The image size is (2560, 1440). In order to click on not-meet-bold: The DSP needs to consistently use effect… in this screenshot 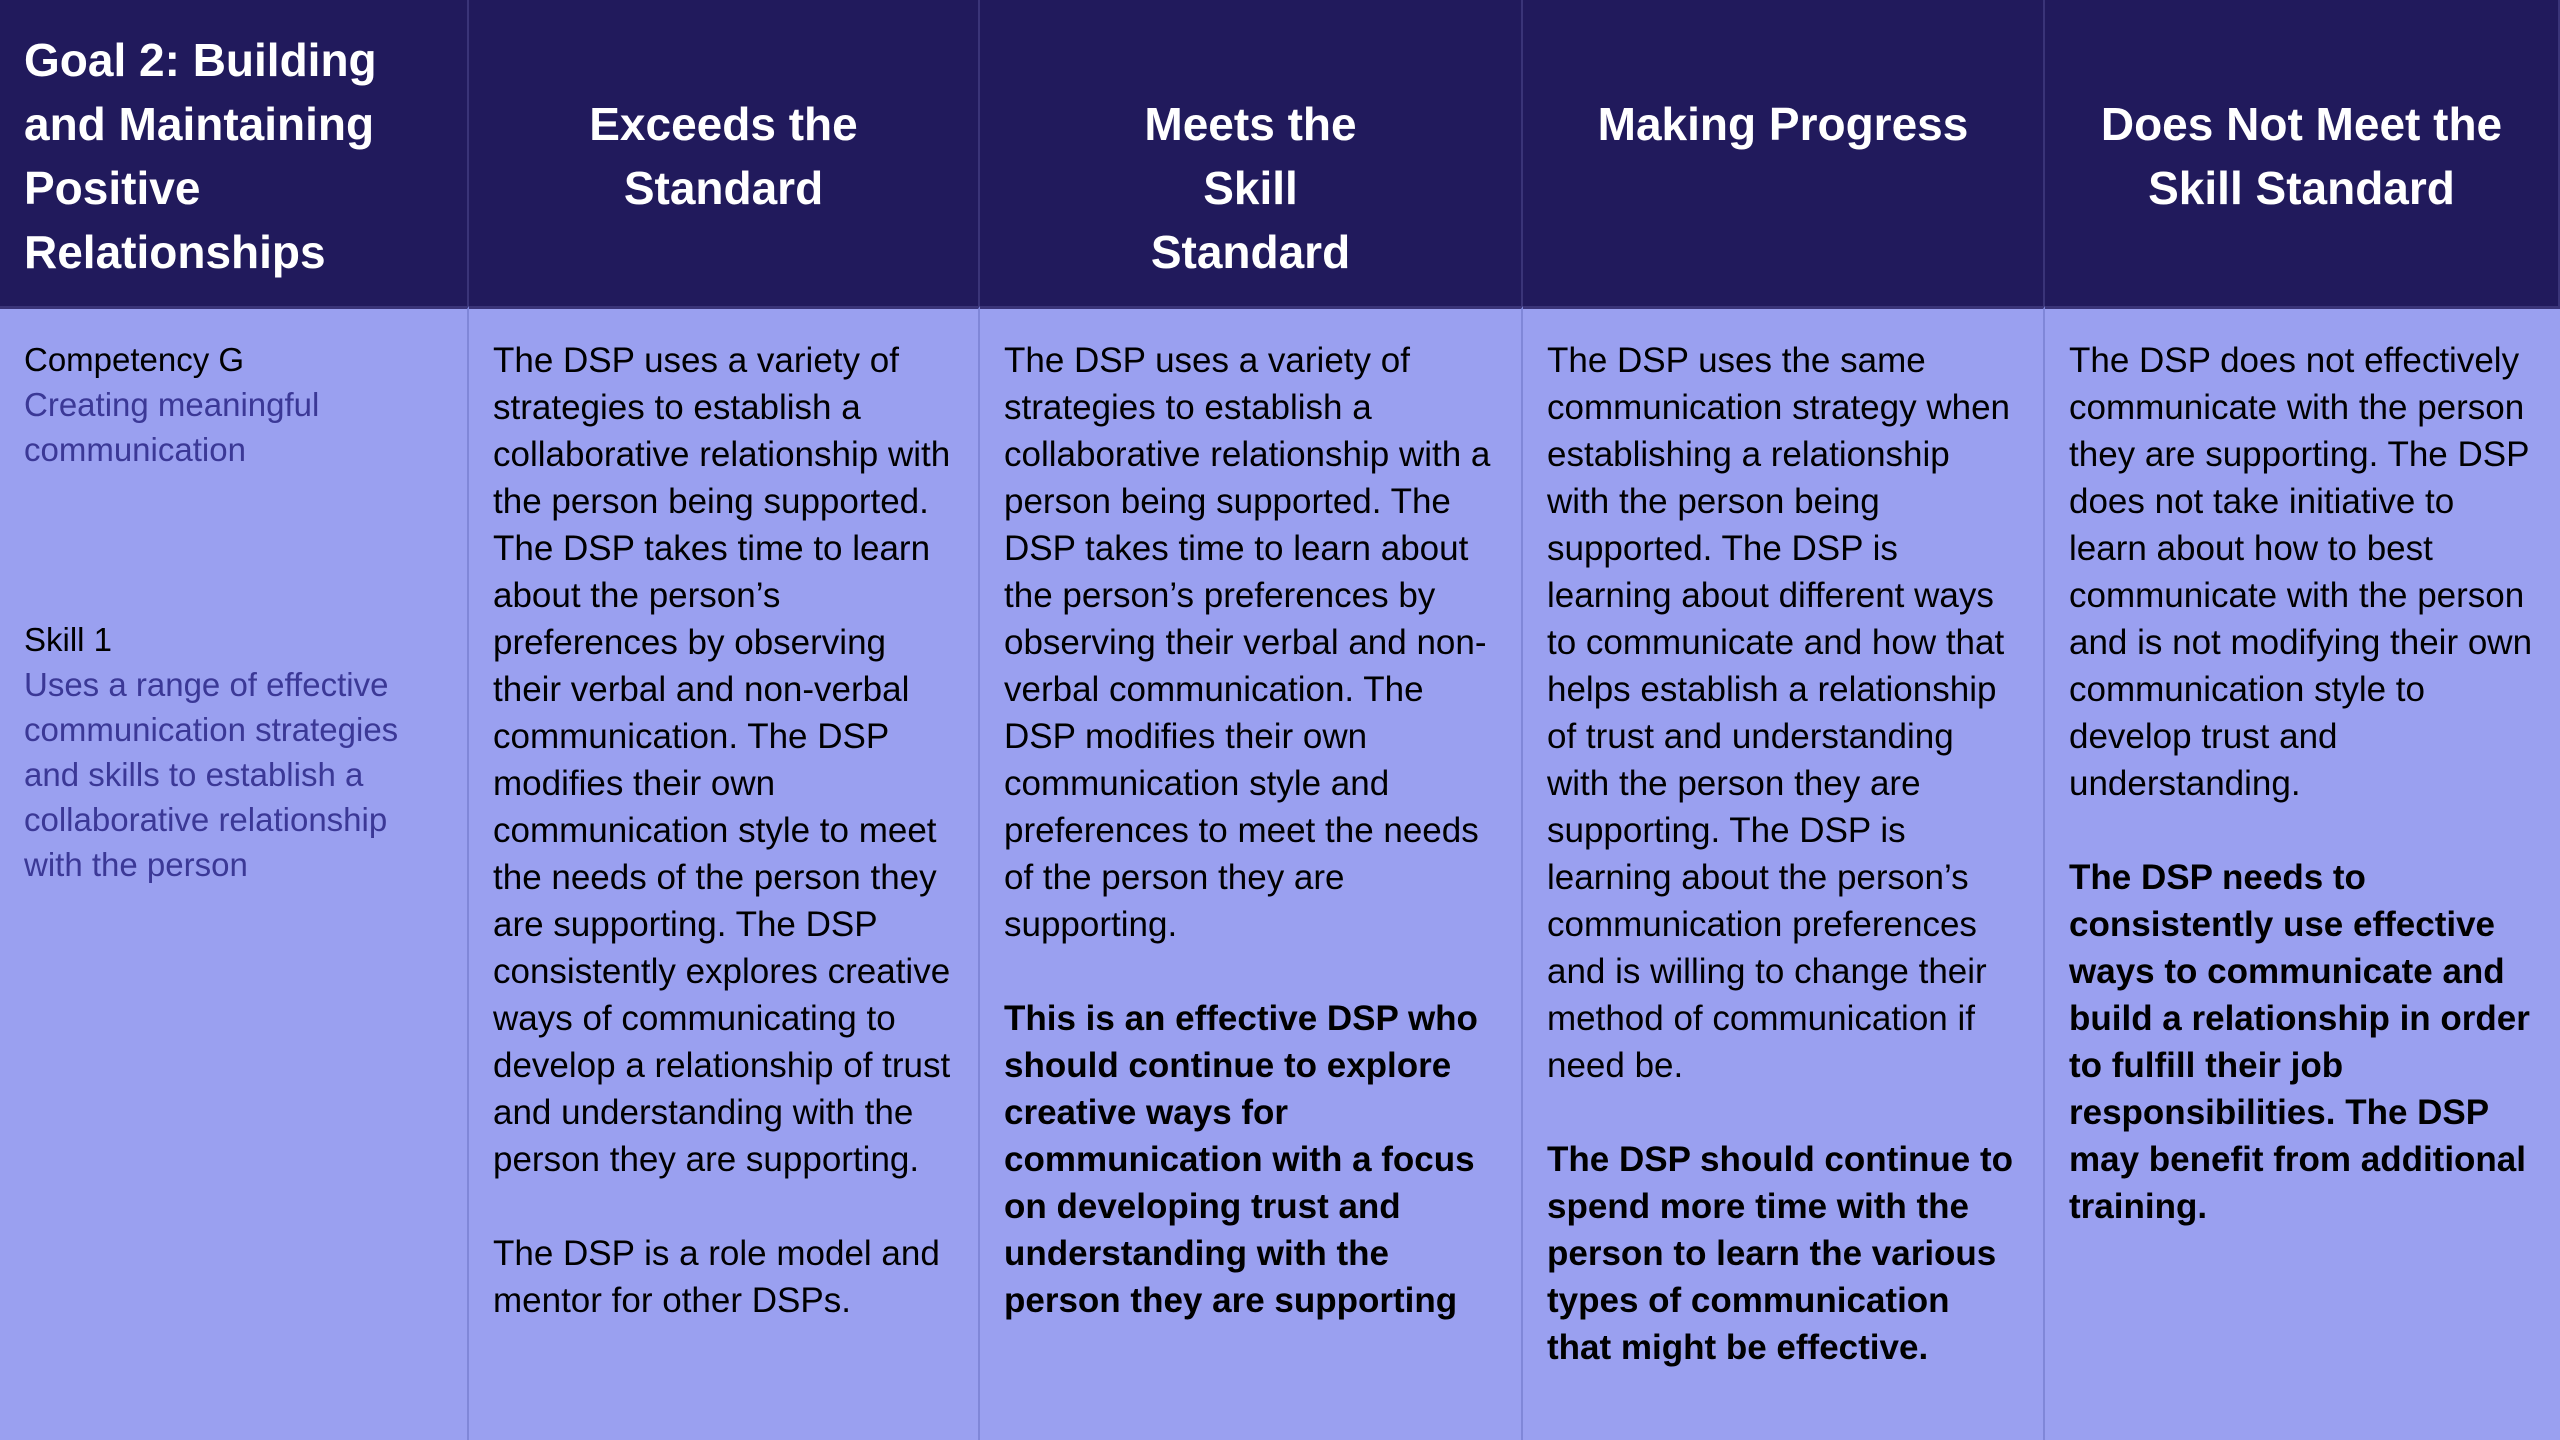, I will do `click(2299, 1042)`.